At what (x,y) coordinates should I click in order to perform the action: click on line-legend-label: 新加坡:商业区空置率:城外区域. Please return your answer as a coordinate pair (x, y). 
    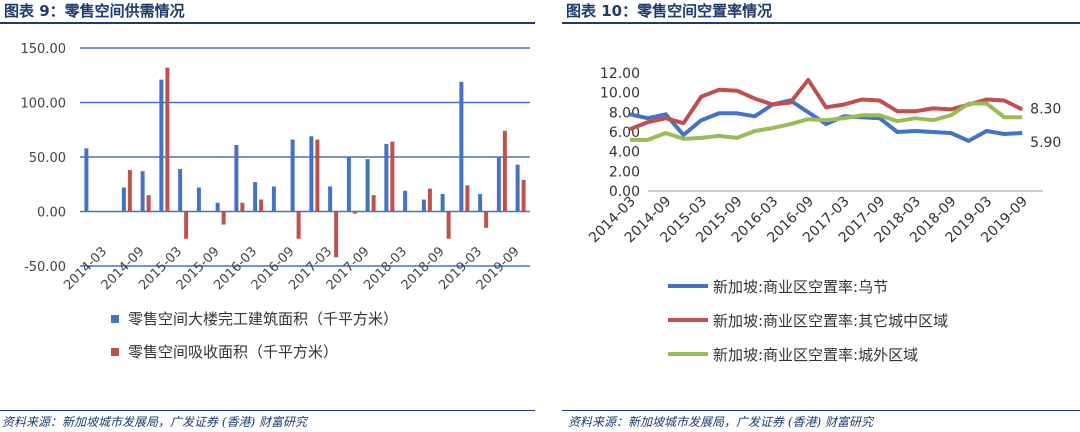
    Looking at the image, I should click on (815, 355).